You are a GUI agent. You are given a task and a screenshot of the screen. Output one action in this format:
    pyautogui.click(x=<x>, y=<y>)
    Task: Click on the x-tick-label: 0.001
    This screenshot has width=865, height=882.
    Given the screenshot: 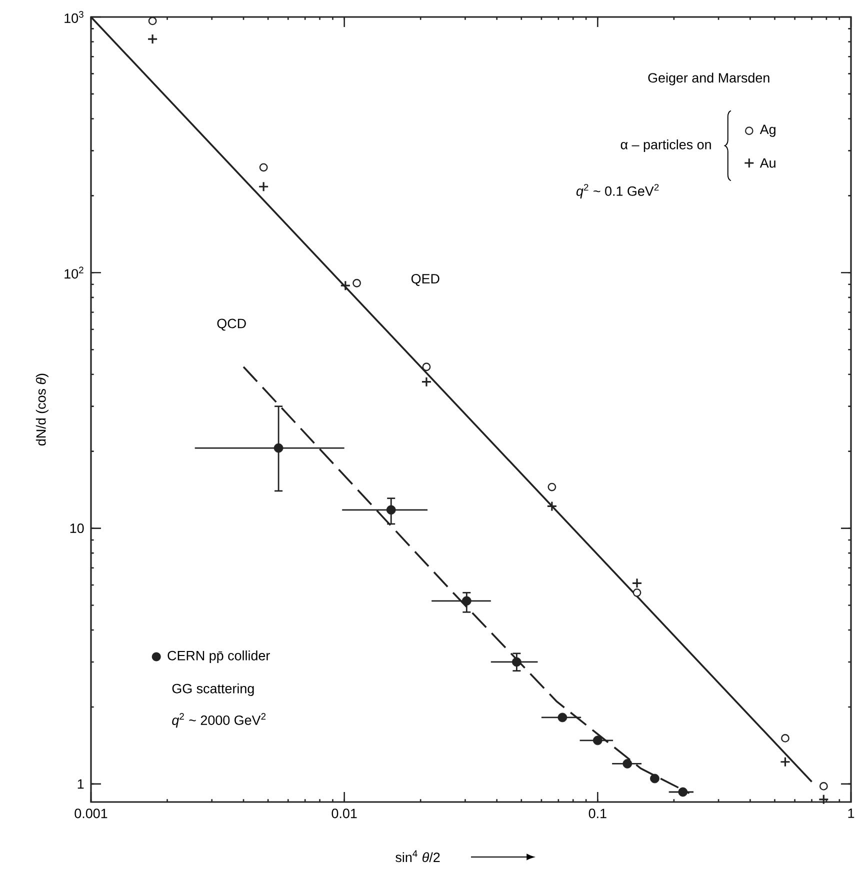 What is the action you would take?
    pyautogui.click(x=91, y=813)
    